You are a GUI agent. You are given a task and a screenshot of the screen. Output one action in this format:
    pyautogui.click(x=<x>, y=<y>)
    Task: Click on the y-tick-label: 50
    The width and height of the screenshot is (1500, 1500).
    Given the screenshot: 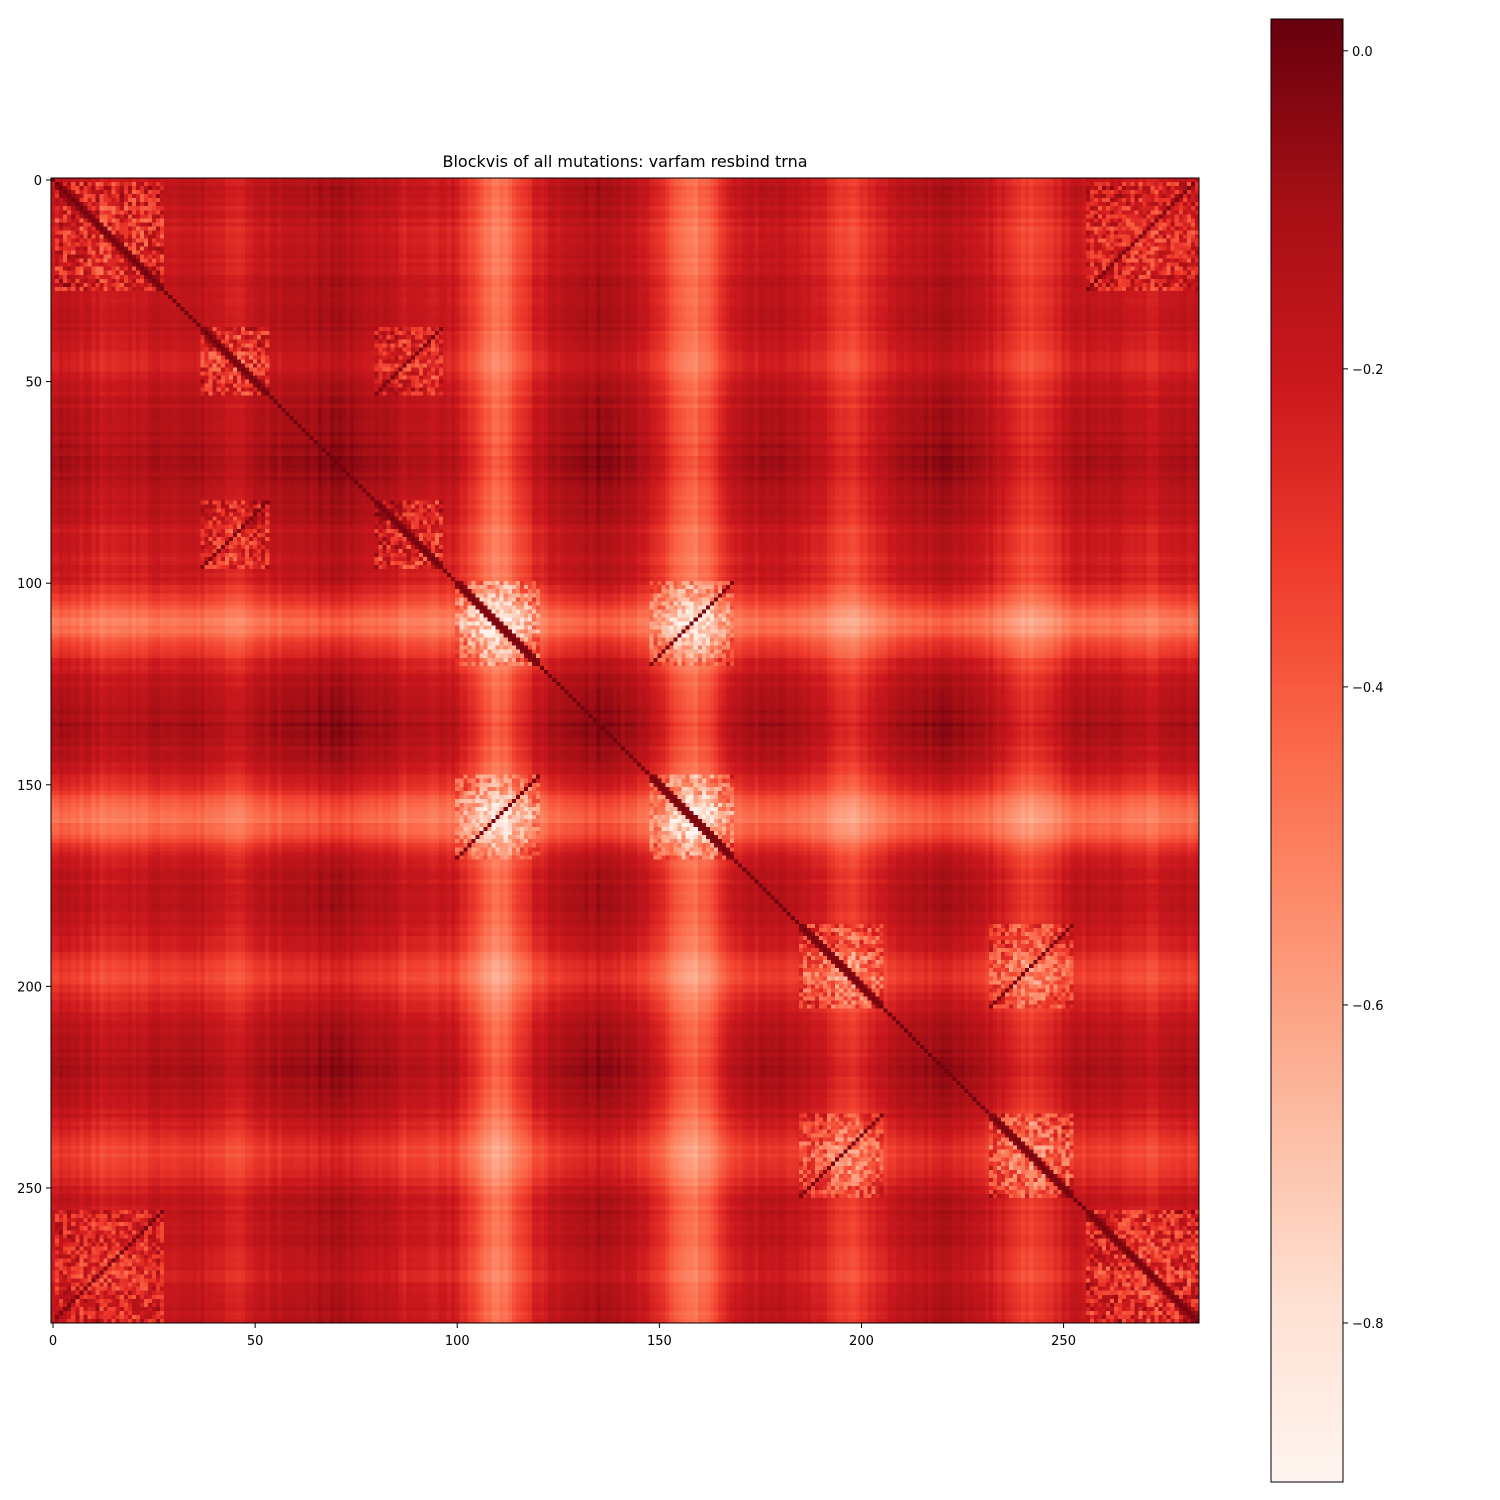 What is the action you would take?
    pyautogui.click(x=33, y=383)
    